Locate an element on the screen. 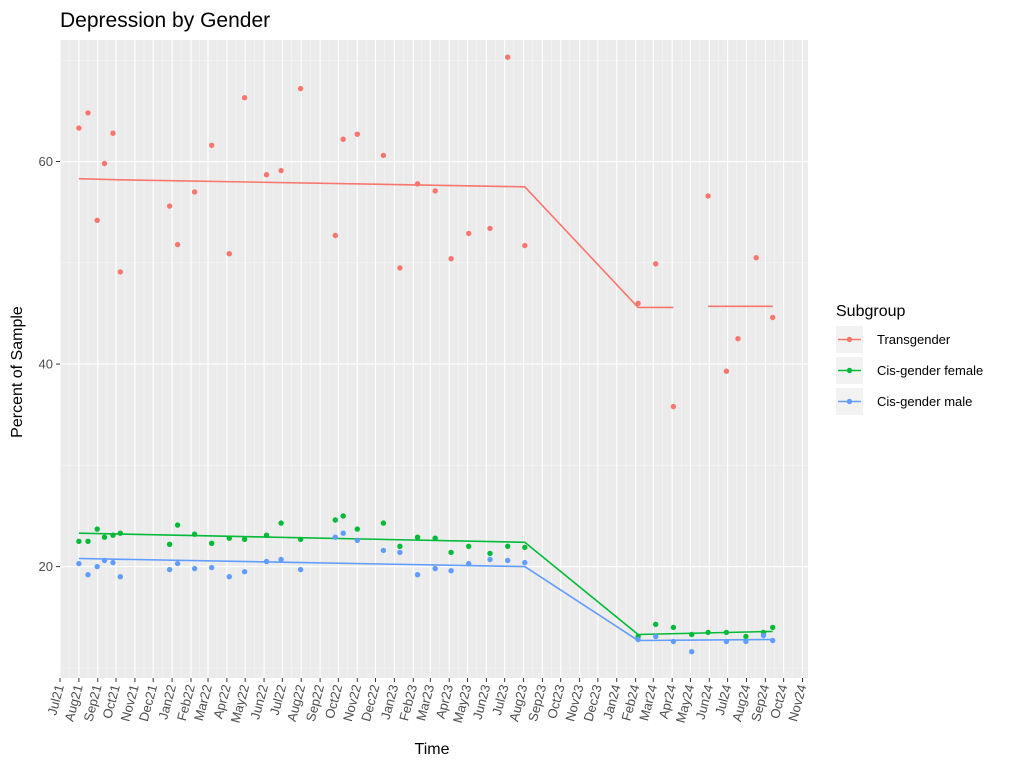 The width and height of the screenshot is (1024, 768). legend-label: Cis-gender male is located at coordinates (924, 401).